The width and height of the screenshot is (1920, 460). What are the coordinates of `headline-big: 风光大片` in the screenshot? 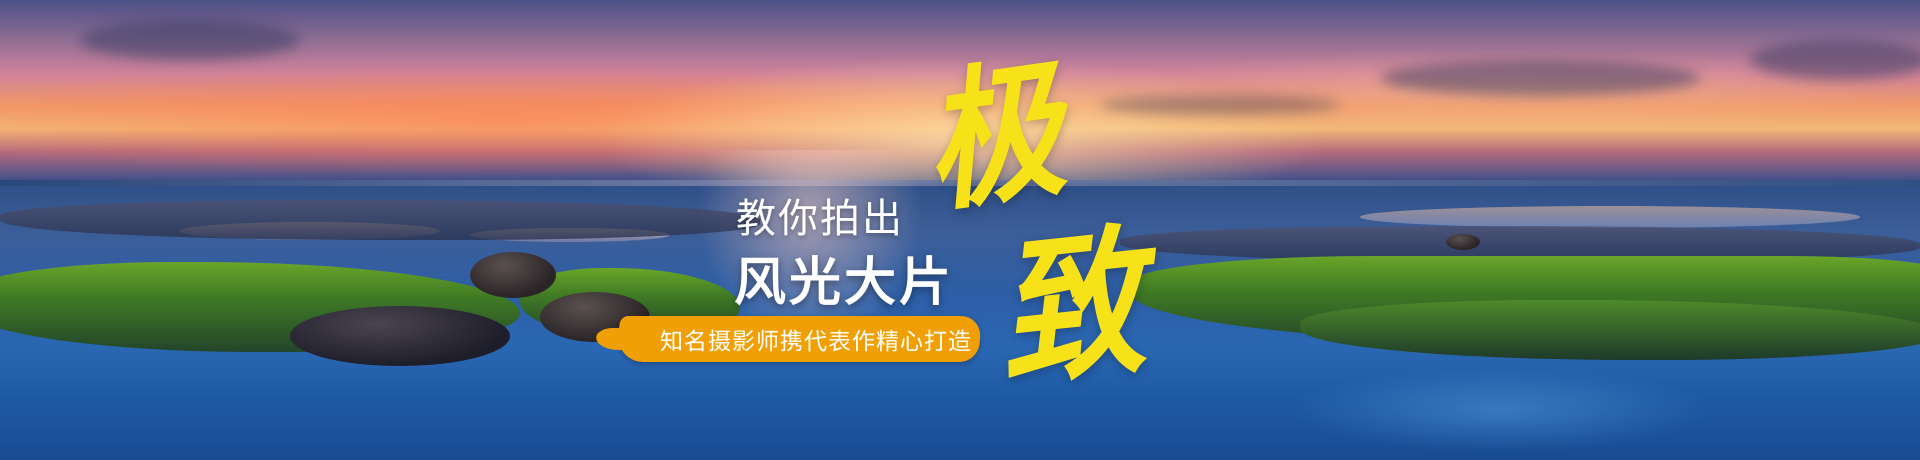 It's located at (844, 283).